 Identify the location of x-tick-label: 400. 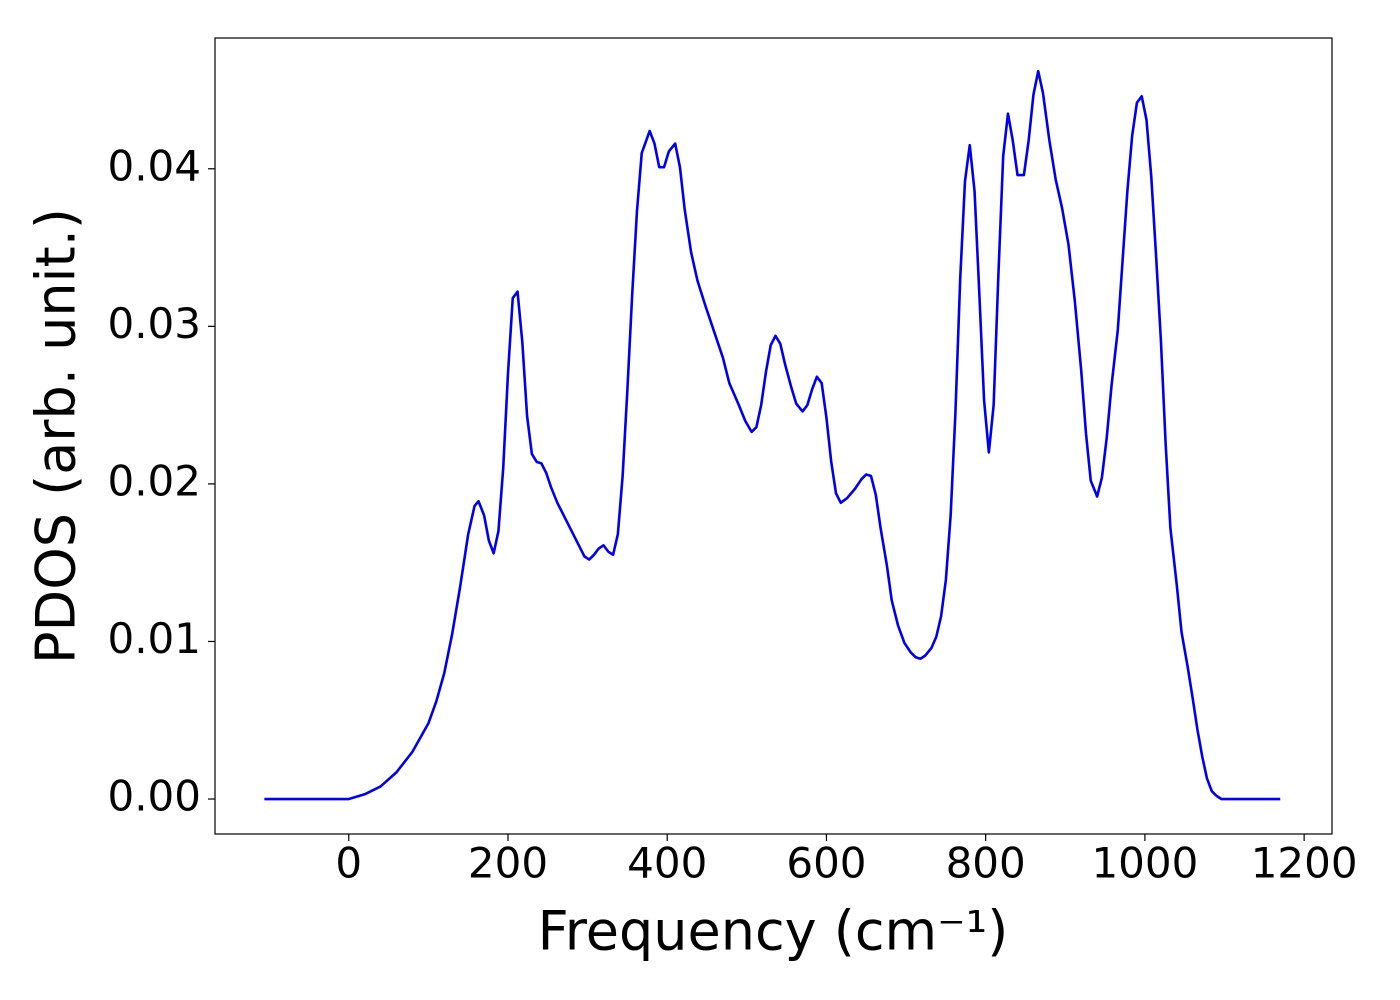
(667, 863).